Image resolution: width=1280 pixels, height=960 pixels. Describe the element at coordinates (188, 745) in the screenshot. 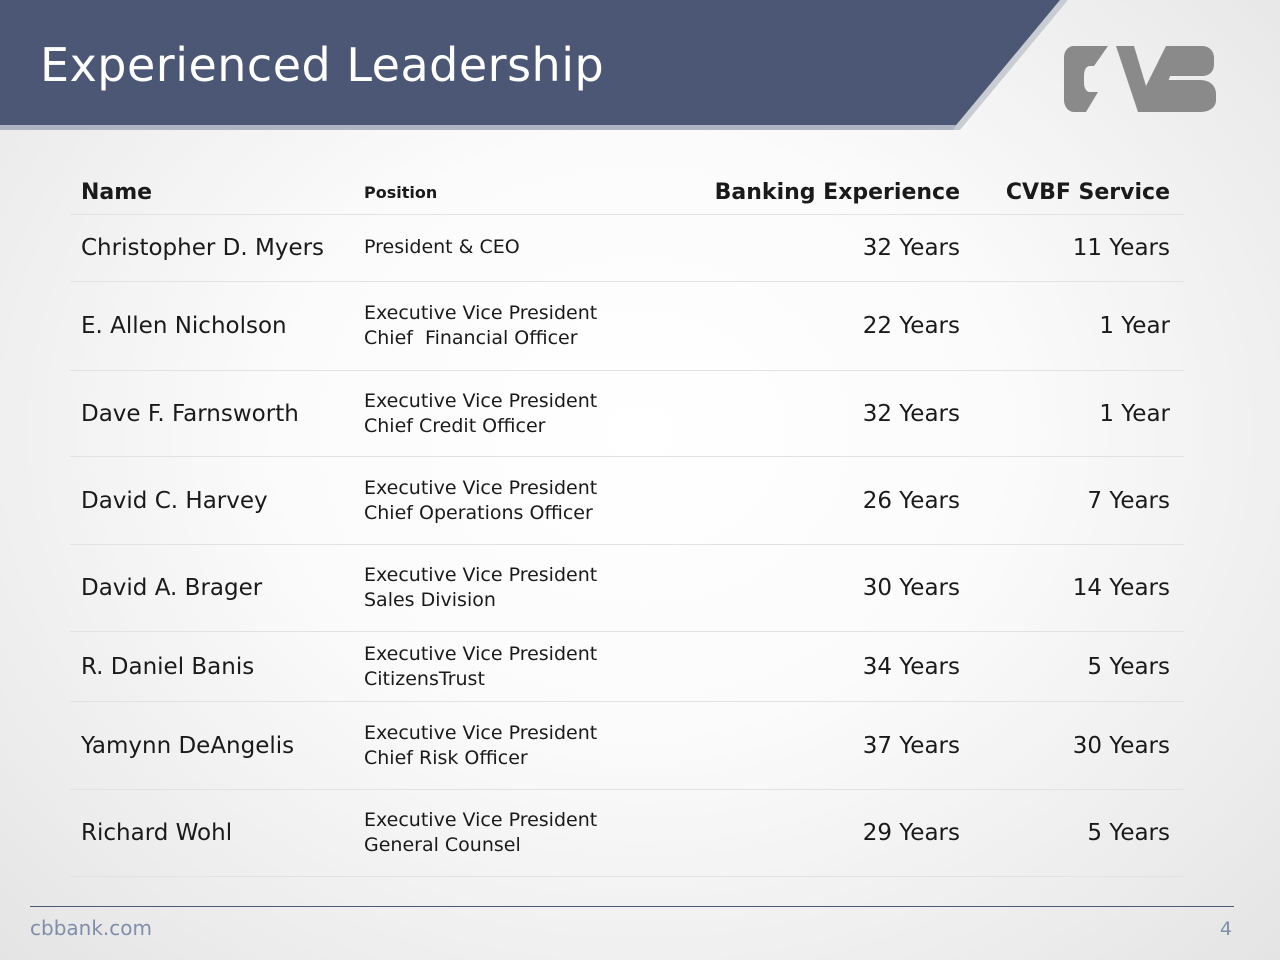

I see `row-name: Yamynn DeAngelis` at that location.